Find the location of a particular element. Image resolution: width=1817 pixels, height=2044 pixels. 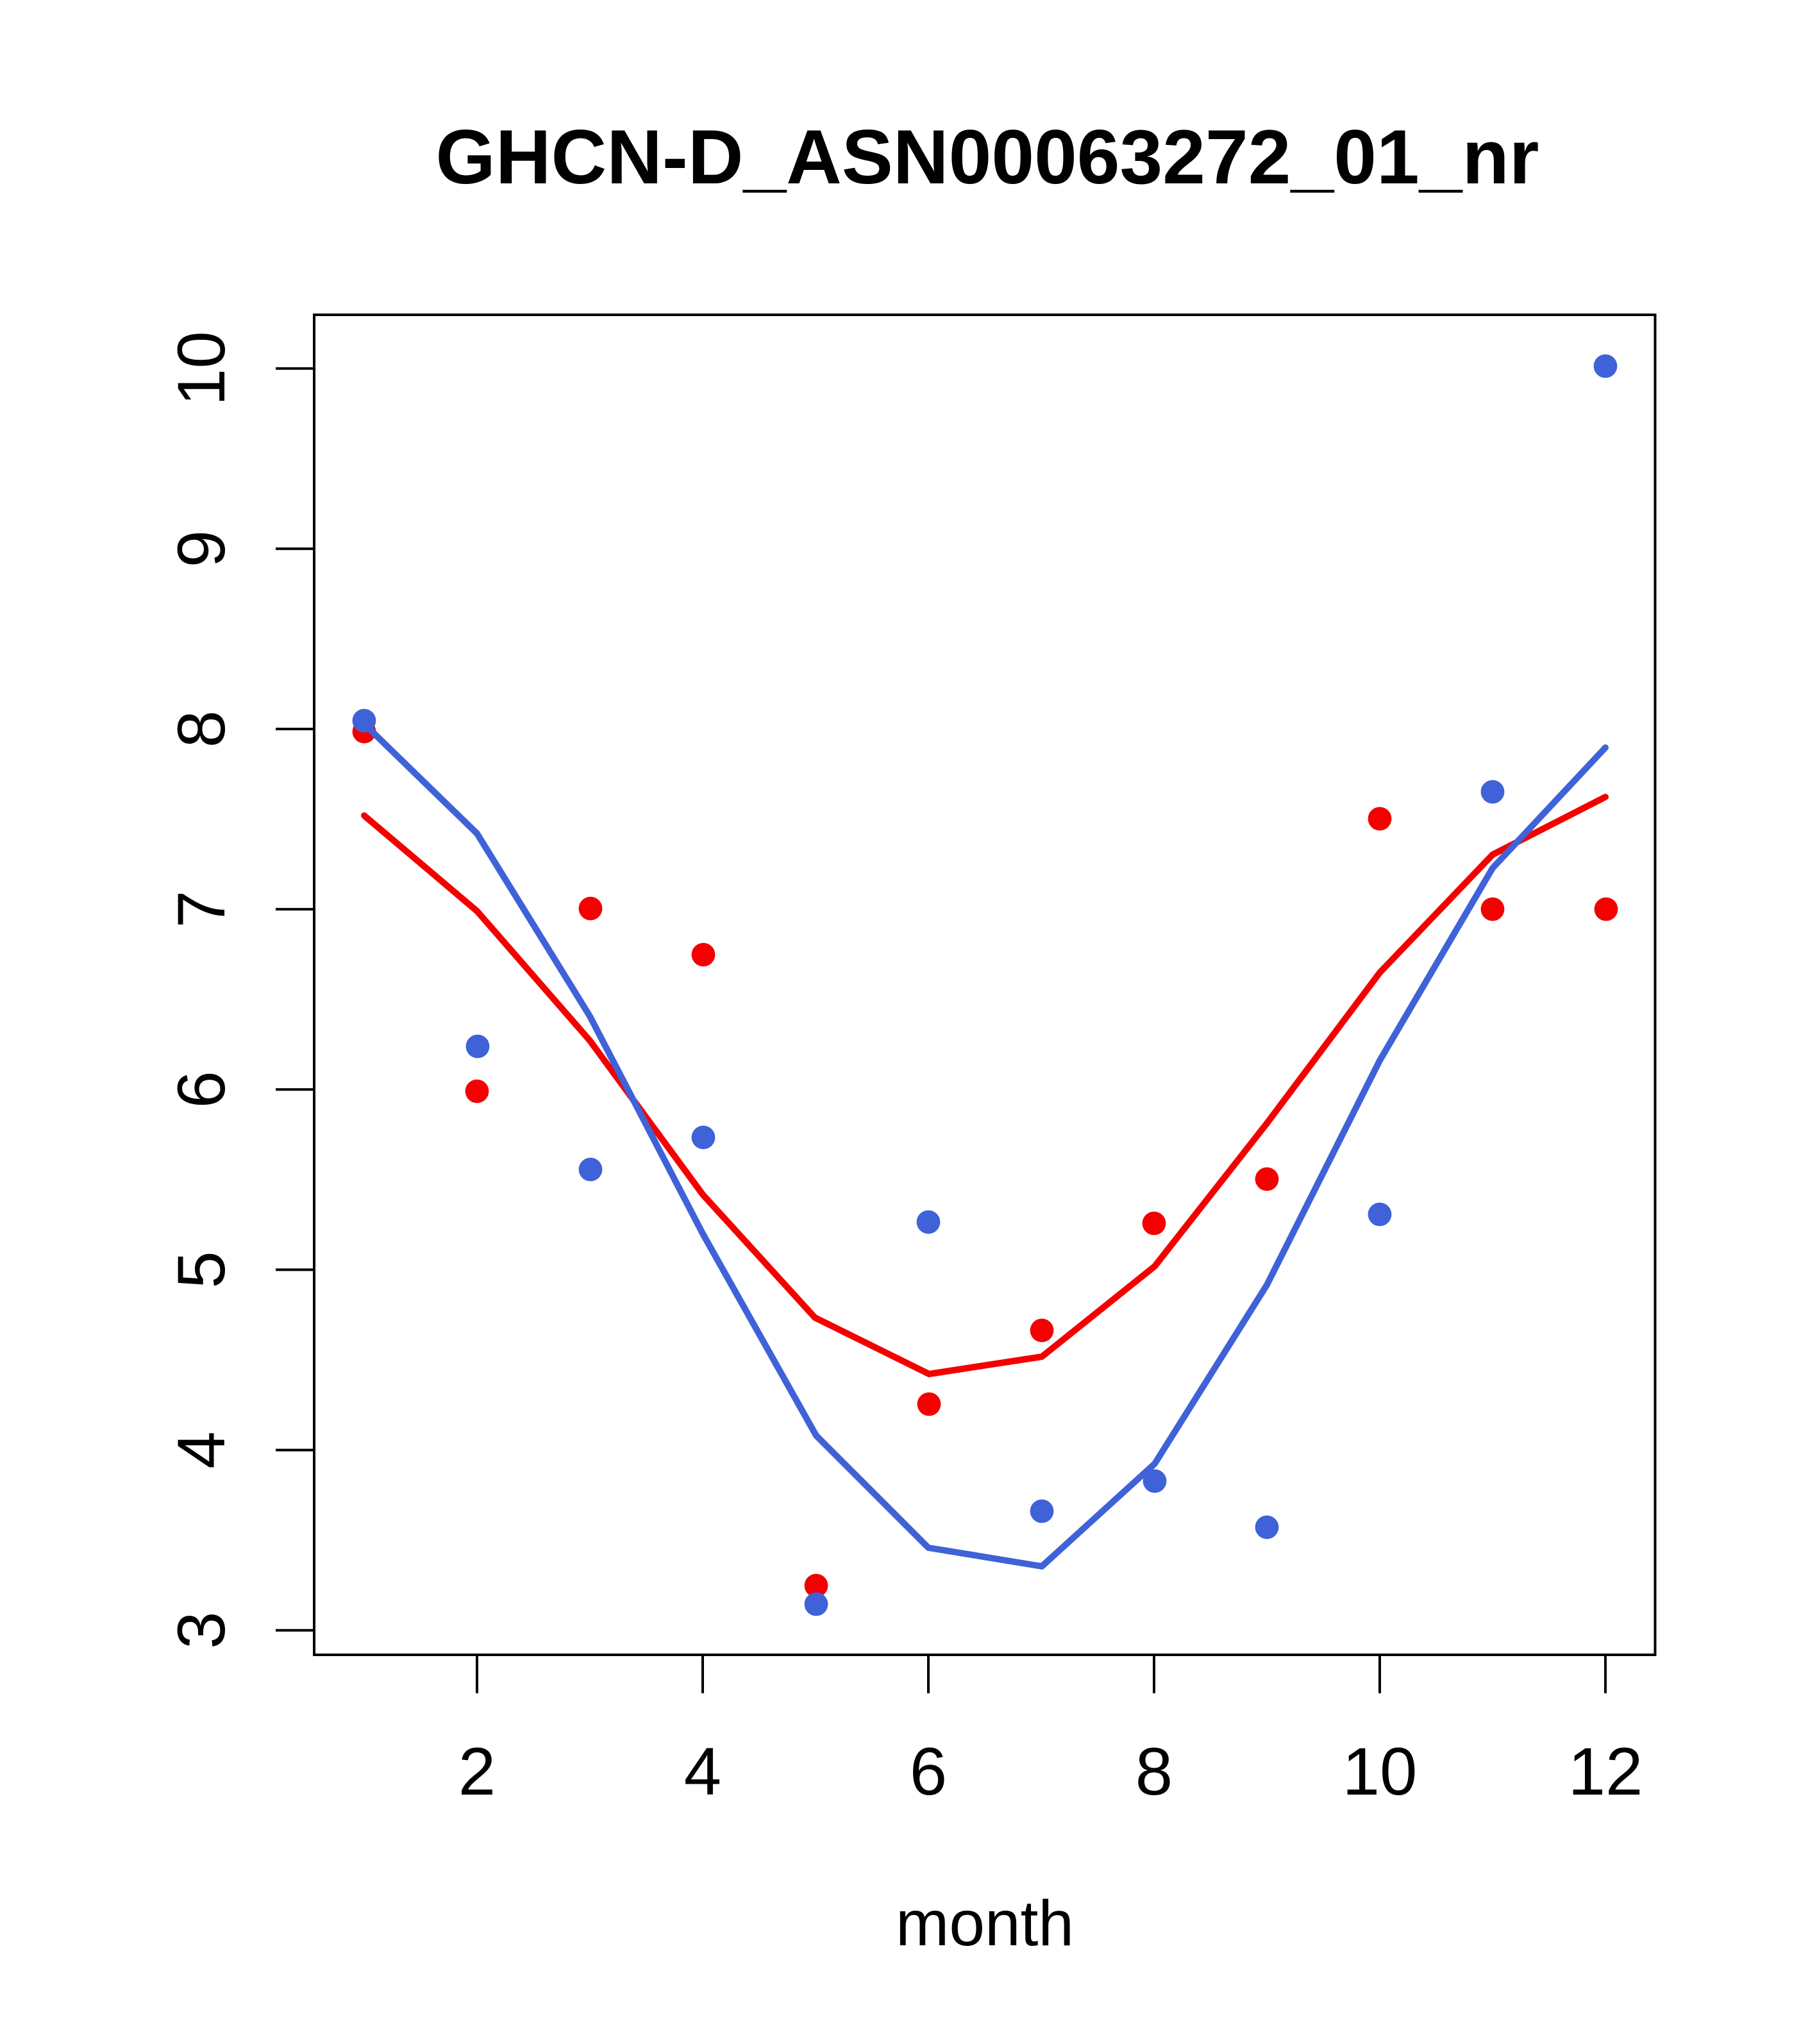

svg-text: 7 is located at coordinates (201, 910).